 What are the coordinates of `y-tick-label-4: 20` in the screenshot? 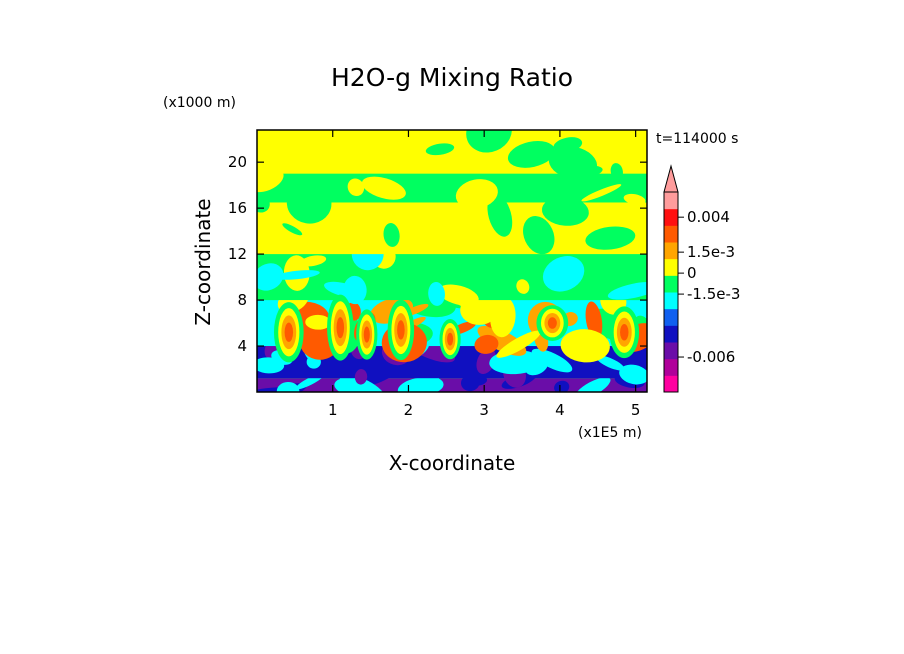 It's located at (237, 162).